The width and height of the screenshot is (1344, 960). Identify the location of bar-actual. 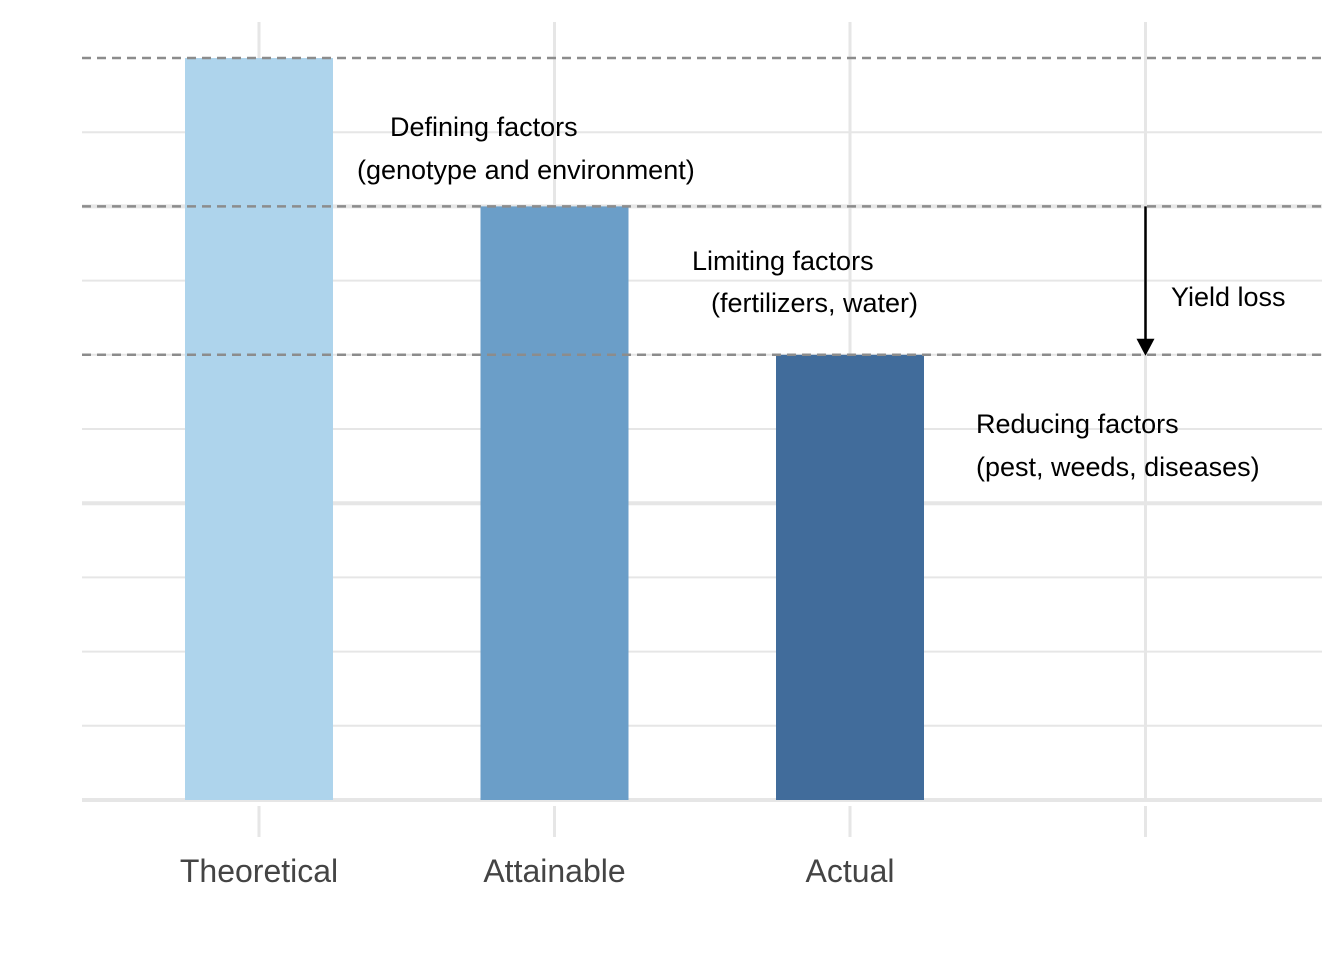
(850, 577).